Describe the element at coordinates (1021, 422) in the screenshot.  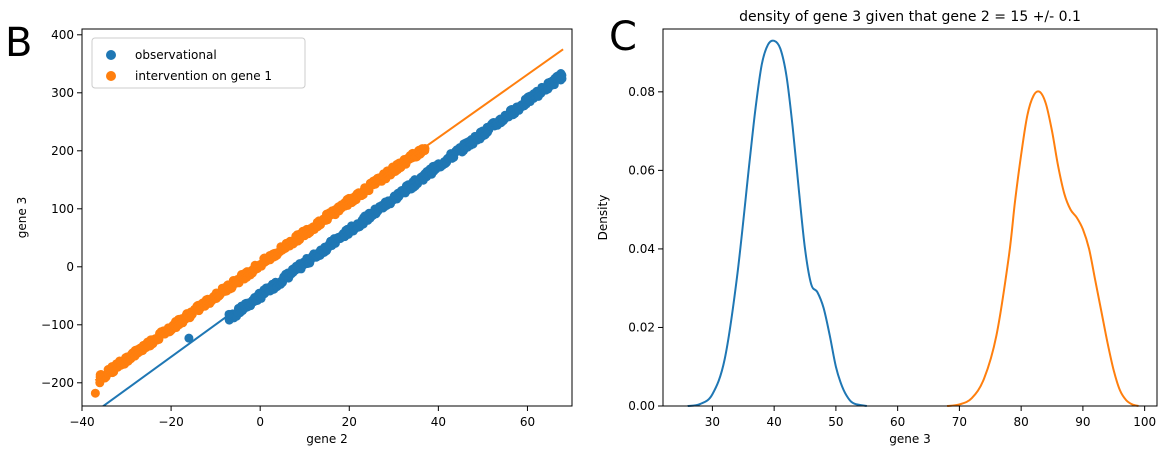
I see `x-tick-label: 80` at that location.